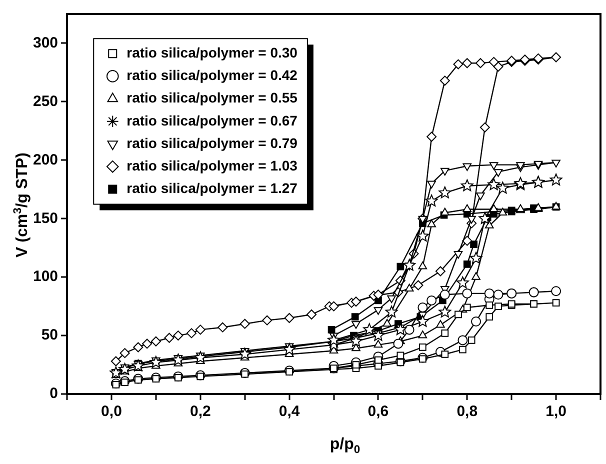 The height and width of the screenshot is (464, 606). Describe the element at coordinates (212, 120) in the screenshot. I see `legend-label: ratio silica/polymer = 0.67` at that location.